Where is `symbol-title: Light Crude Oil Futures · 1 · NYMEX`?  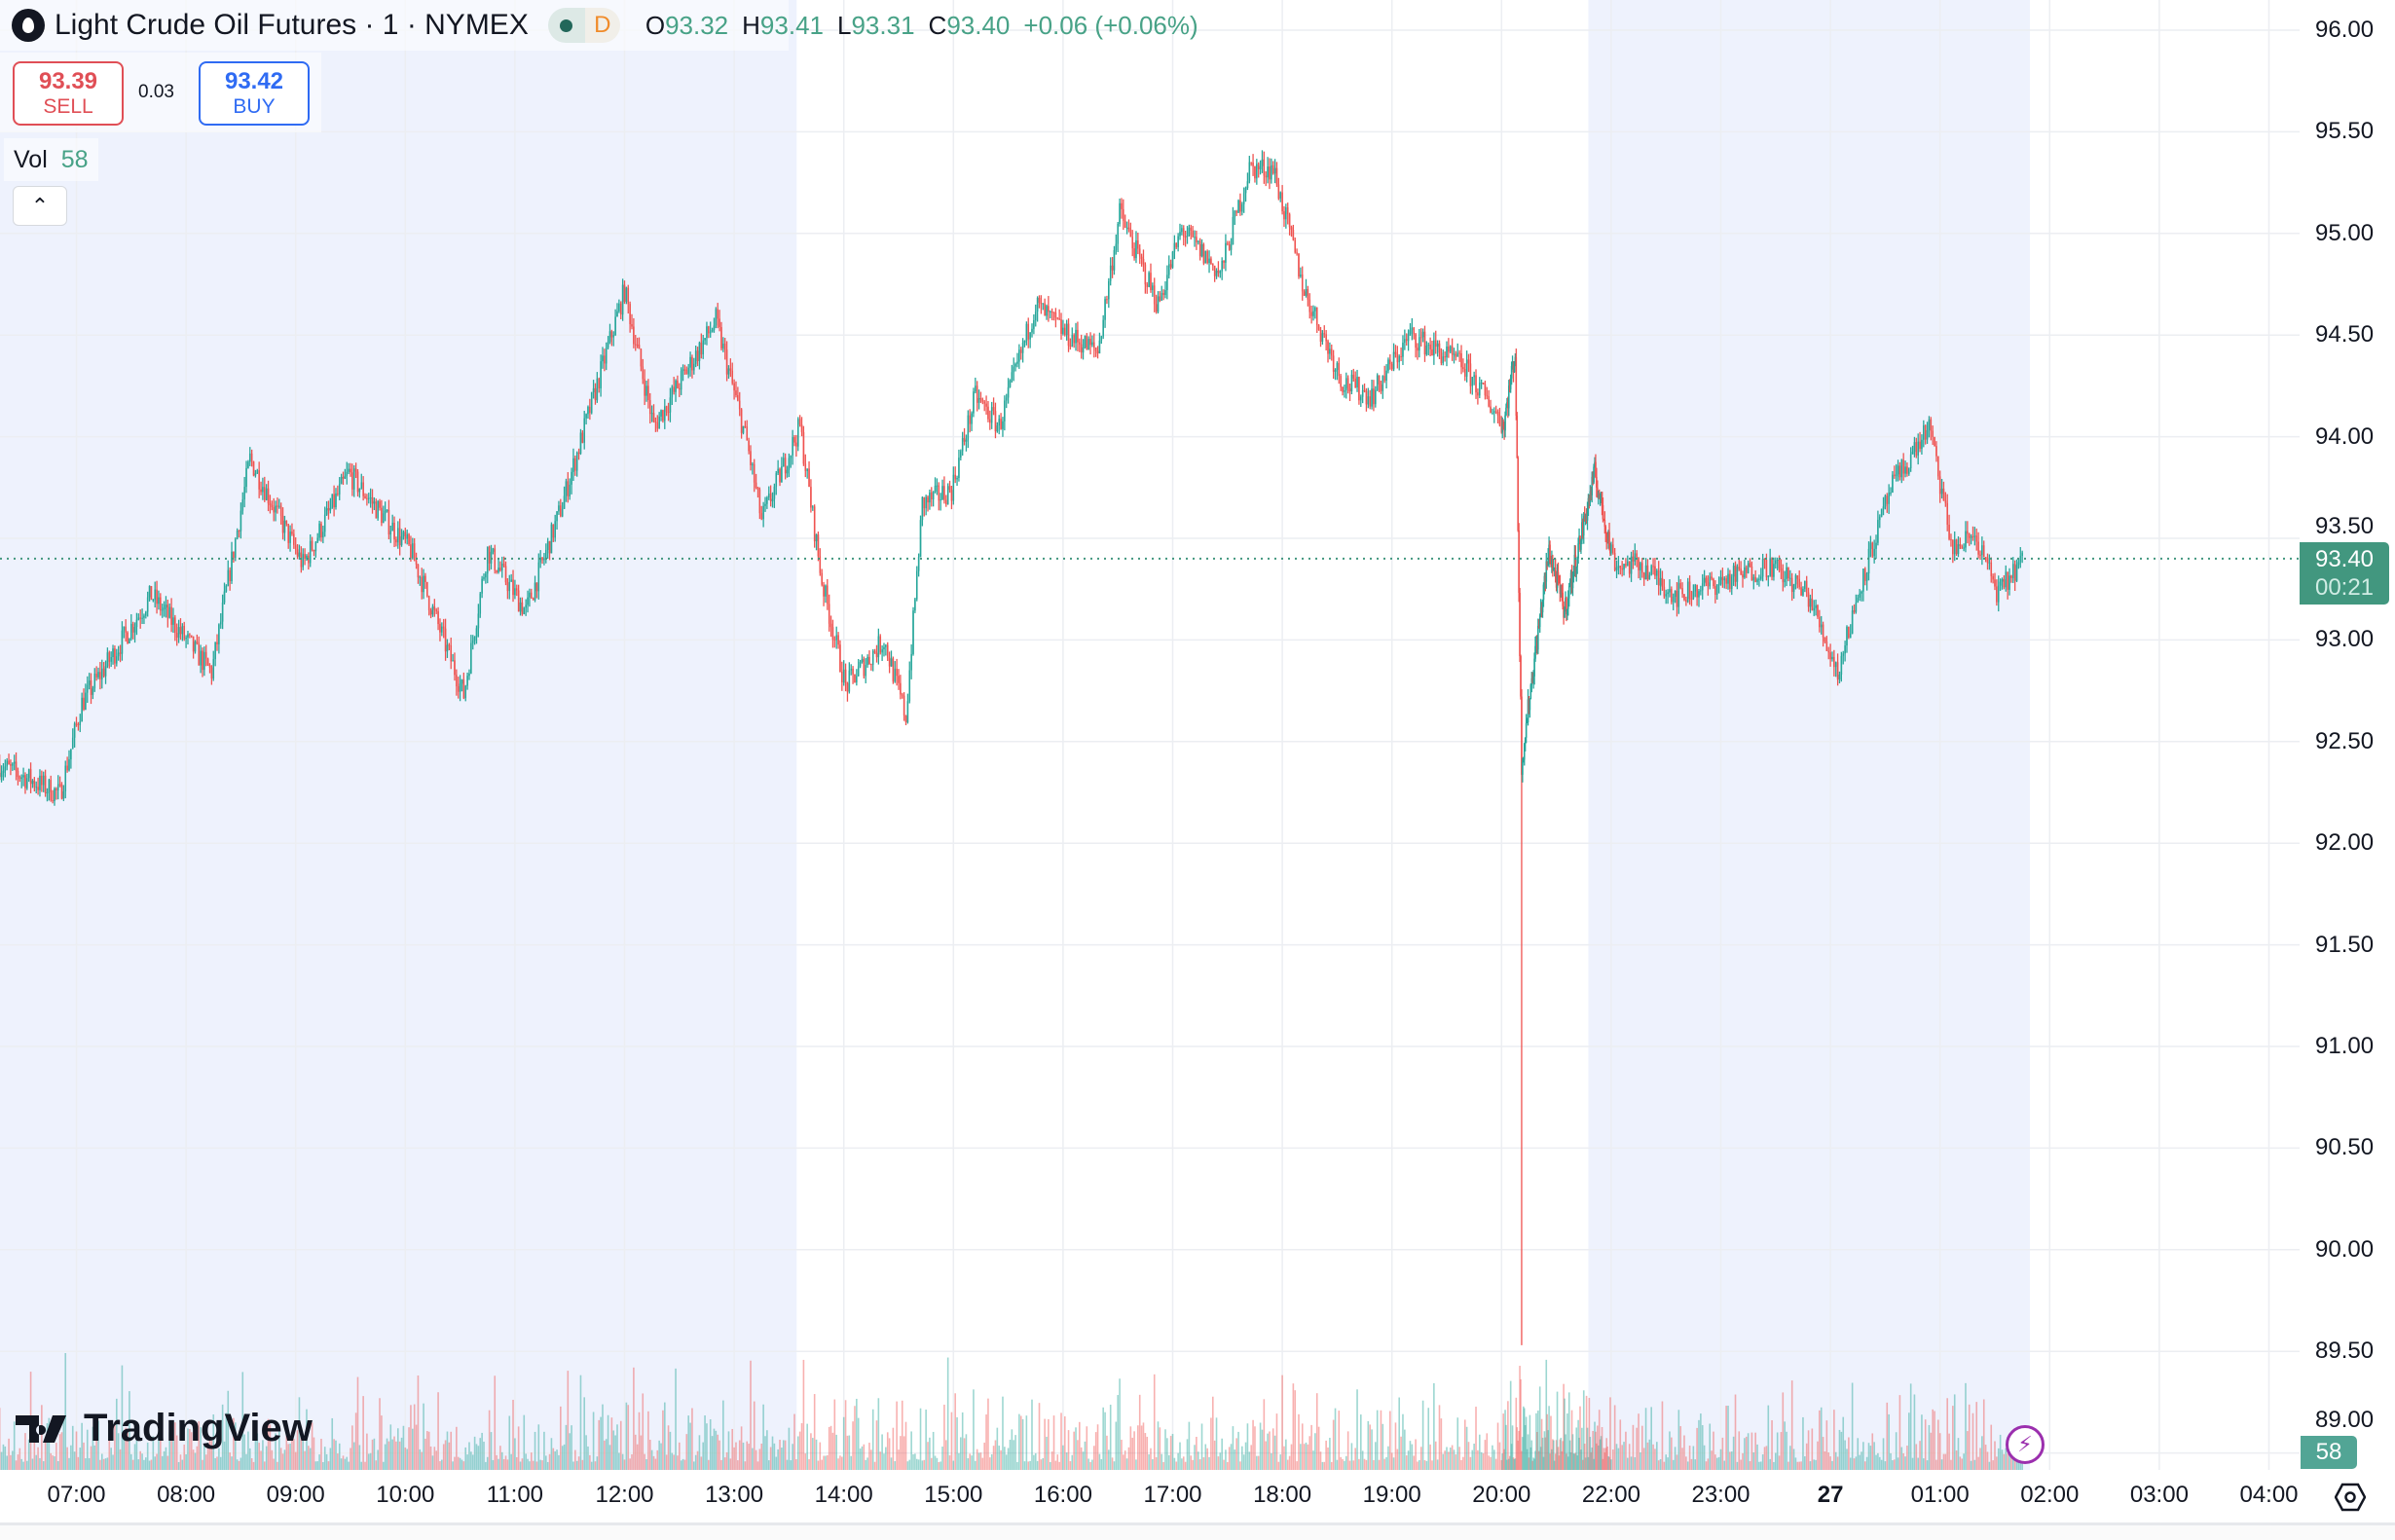 symbol-title: Light Crude Oil Futures · 1 · NYMEX is located at coordinates (292, 25).